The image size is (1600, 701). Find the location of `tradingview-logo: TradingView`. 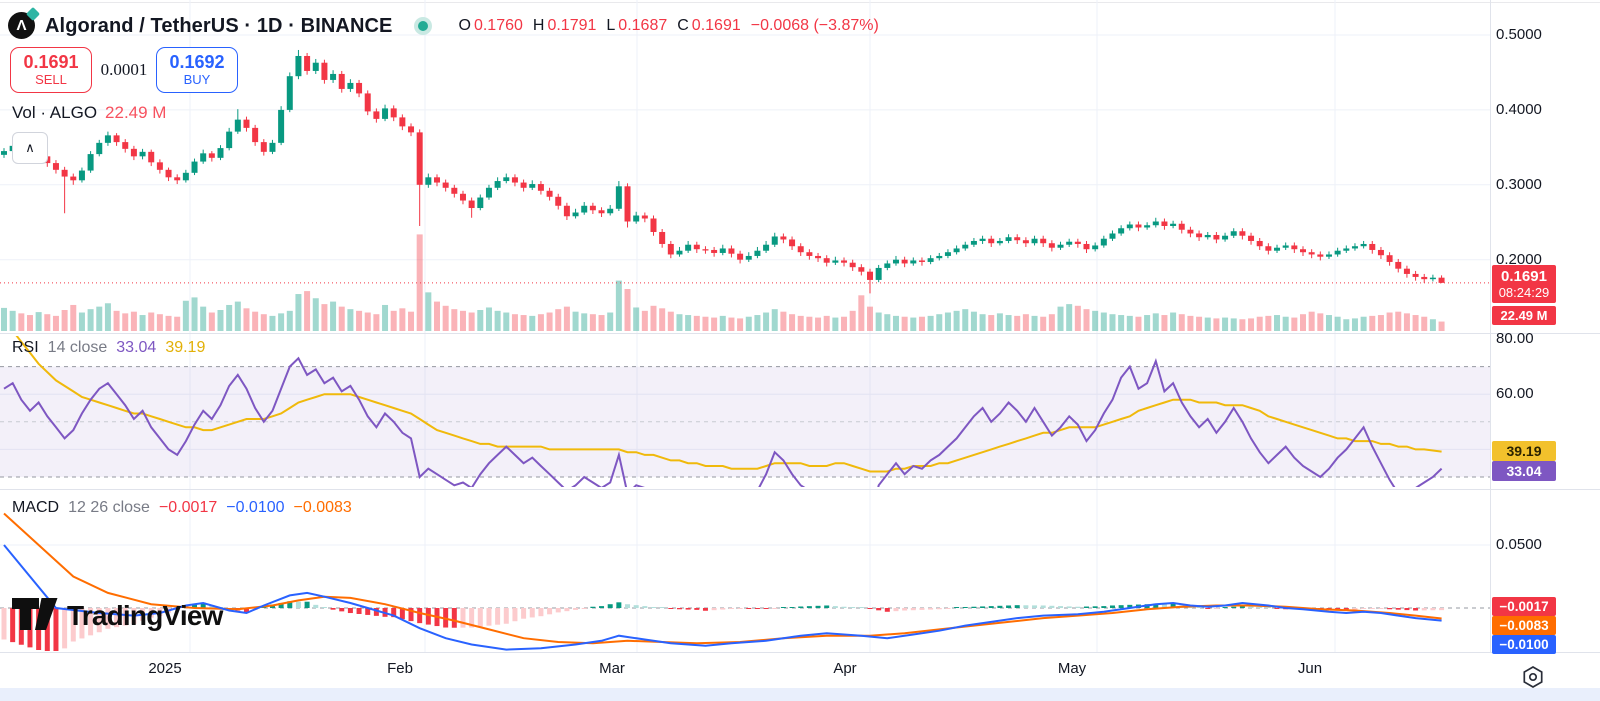

tradingview-logo: TradingView is located at coordinates (117, 616).